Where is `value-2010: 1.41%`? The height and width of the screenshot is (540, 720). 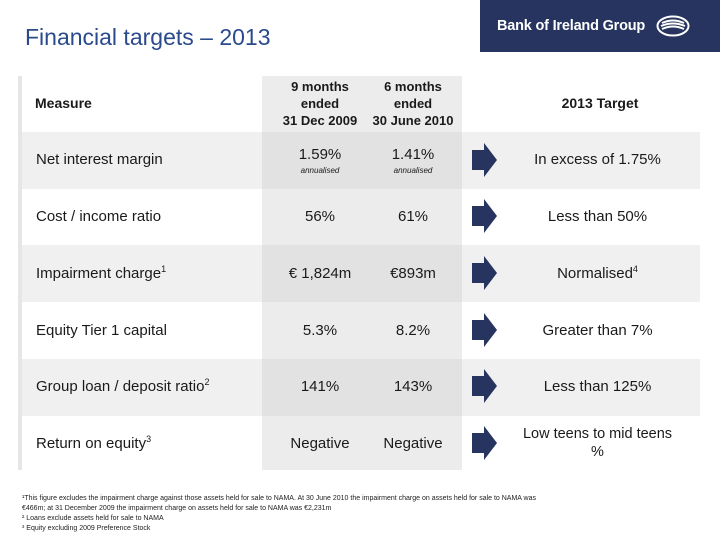 value-2010: 1.41% is located at coordinates (413, 154).